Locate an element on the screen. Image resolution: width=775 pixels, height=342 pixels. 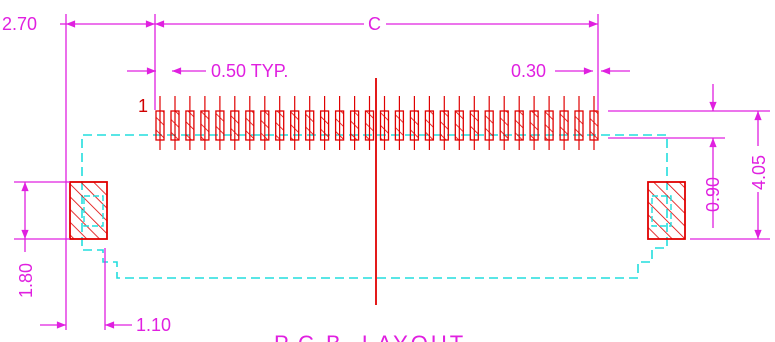
drawing-title: P.C.B. LAYOUT is located at coordinates (370, 336).